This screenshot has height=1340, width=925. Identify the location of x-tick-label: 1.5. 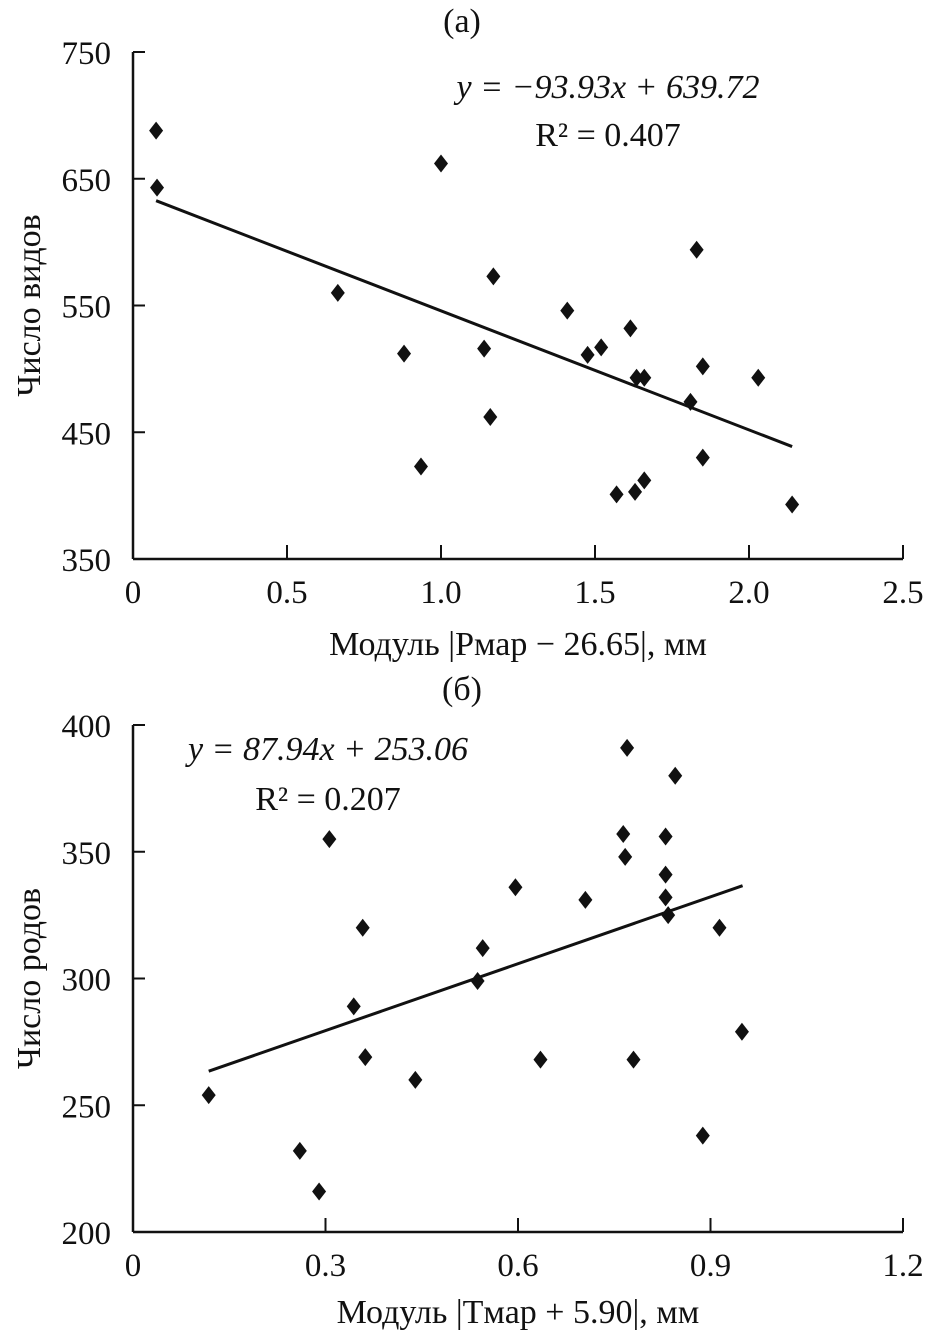
(594, 593).